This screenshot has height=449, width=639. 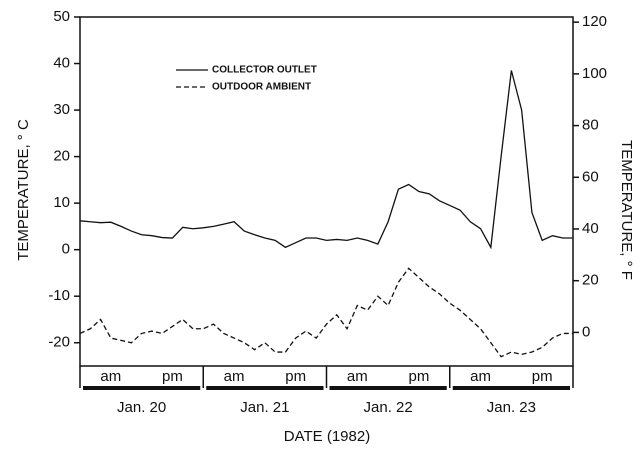 I want to click on y-tick-label: -20, so click(x=59, y=342).